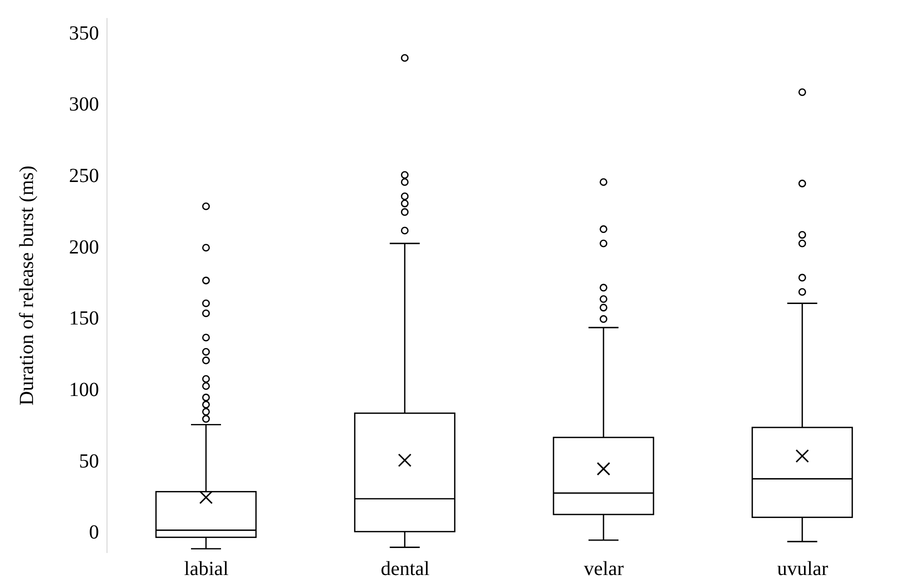  I want to click on x-tick-label: dental, so click(405, 567).